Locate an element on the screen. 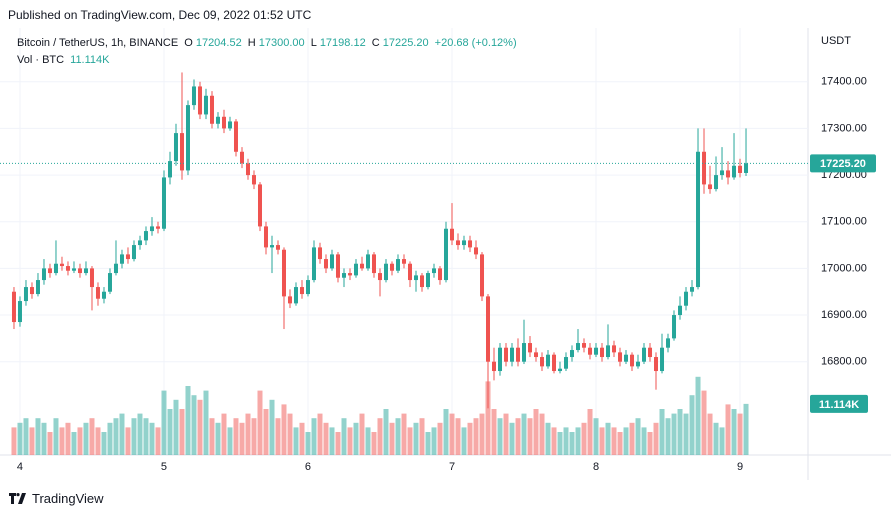 The width and height of the screenshot is (891, 517). y-tick-label: 16900.00 is located at coordinates (844, 315).